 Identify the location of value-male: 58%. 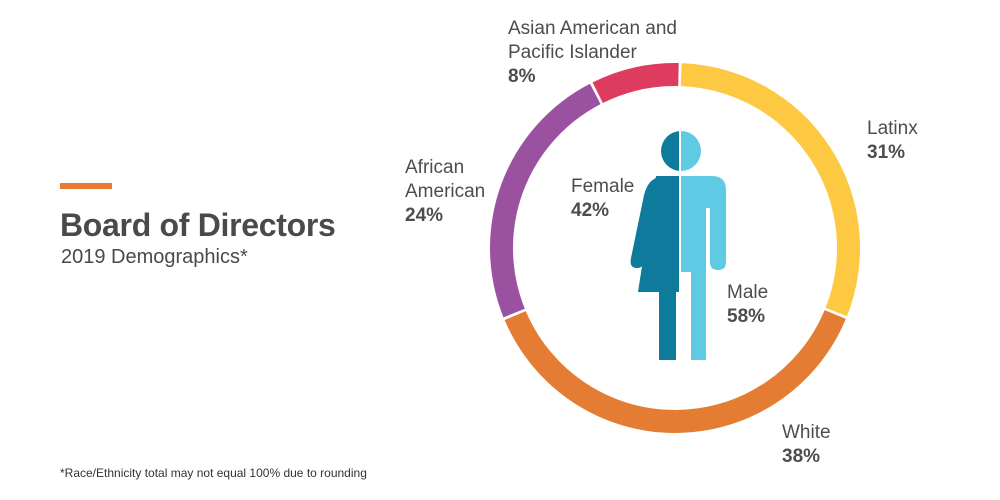
(746, 316).